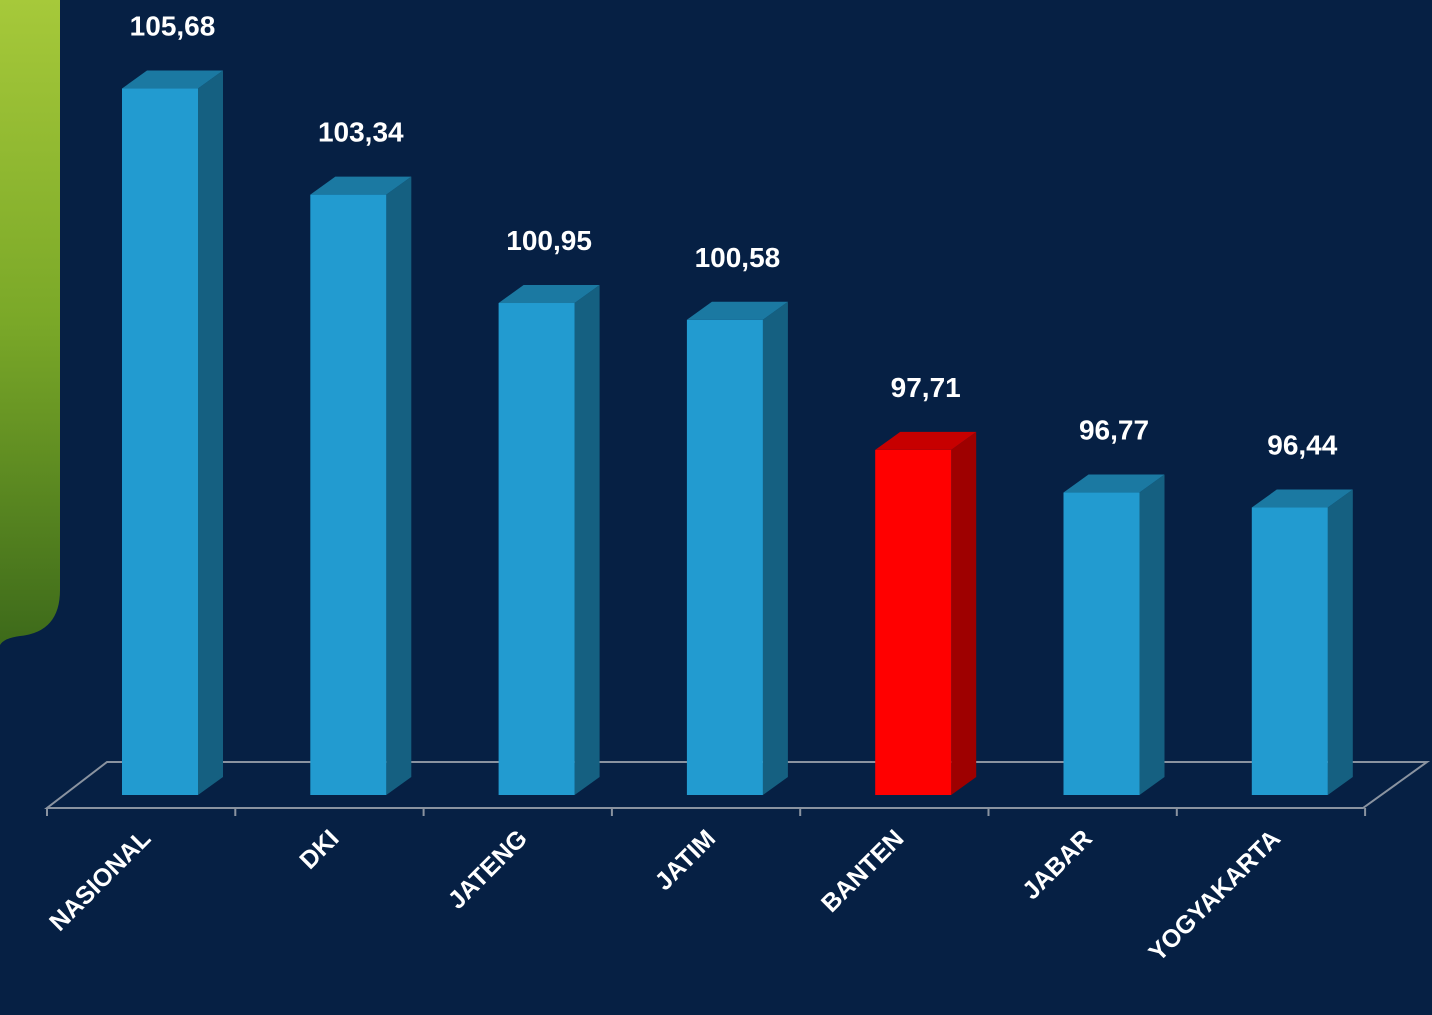 The width and height of the screenshot is (1432, 1015). What do you see at coordinates (738, 257) in the screenshot?
I see `value-label: 100,58` at bounding box center [738, 257].